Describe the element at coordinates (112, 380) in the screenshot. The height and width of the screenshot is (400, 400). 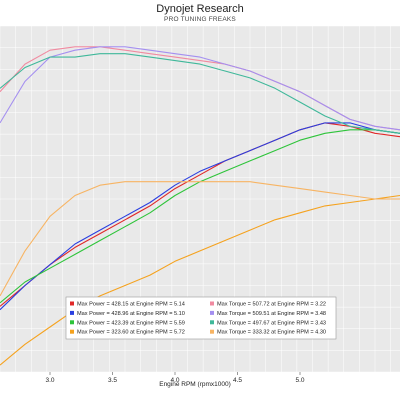
I see `x-tick-label: 3.5` at that location.